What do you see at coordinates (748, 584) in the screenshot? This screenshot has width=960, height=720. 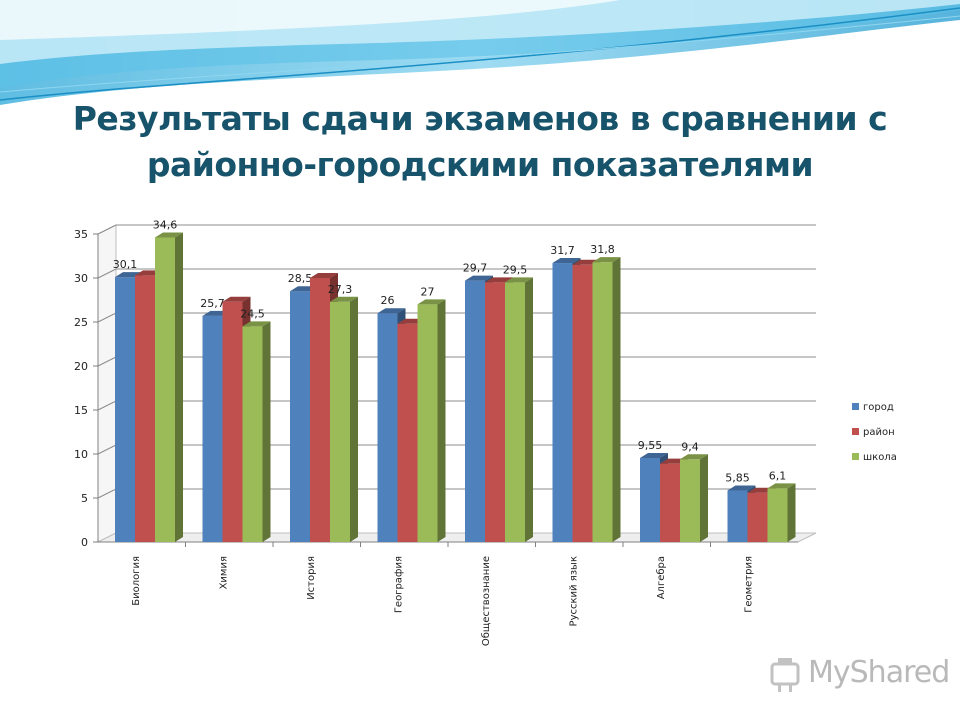 I see `x-category-label: Геометрия` at bounding box center [748, 584].